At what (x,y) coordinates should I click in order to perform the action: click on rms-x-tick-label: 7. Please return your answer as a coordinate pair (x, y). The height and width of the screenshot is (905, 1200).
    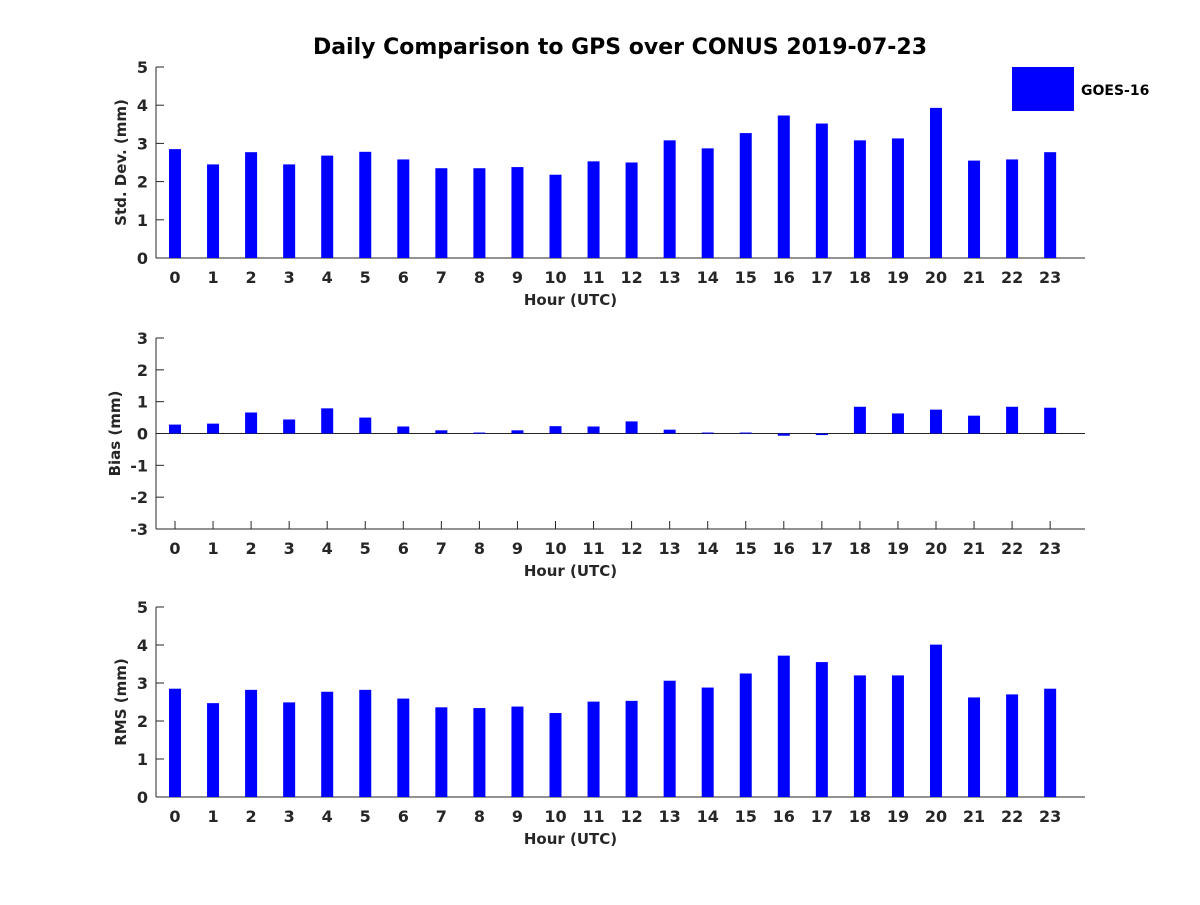
    Looking at the image, I should click on (441, 816).